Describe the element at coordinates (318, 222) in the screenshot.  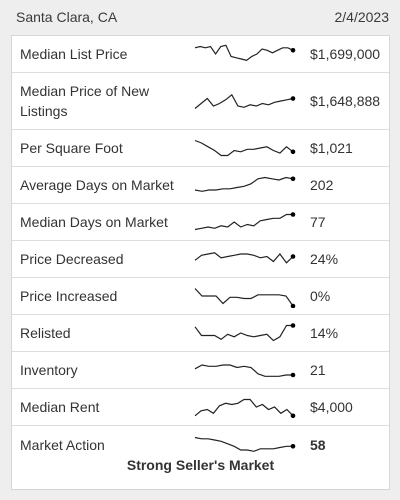
I see `stat-value: 77` at that location.